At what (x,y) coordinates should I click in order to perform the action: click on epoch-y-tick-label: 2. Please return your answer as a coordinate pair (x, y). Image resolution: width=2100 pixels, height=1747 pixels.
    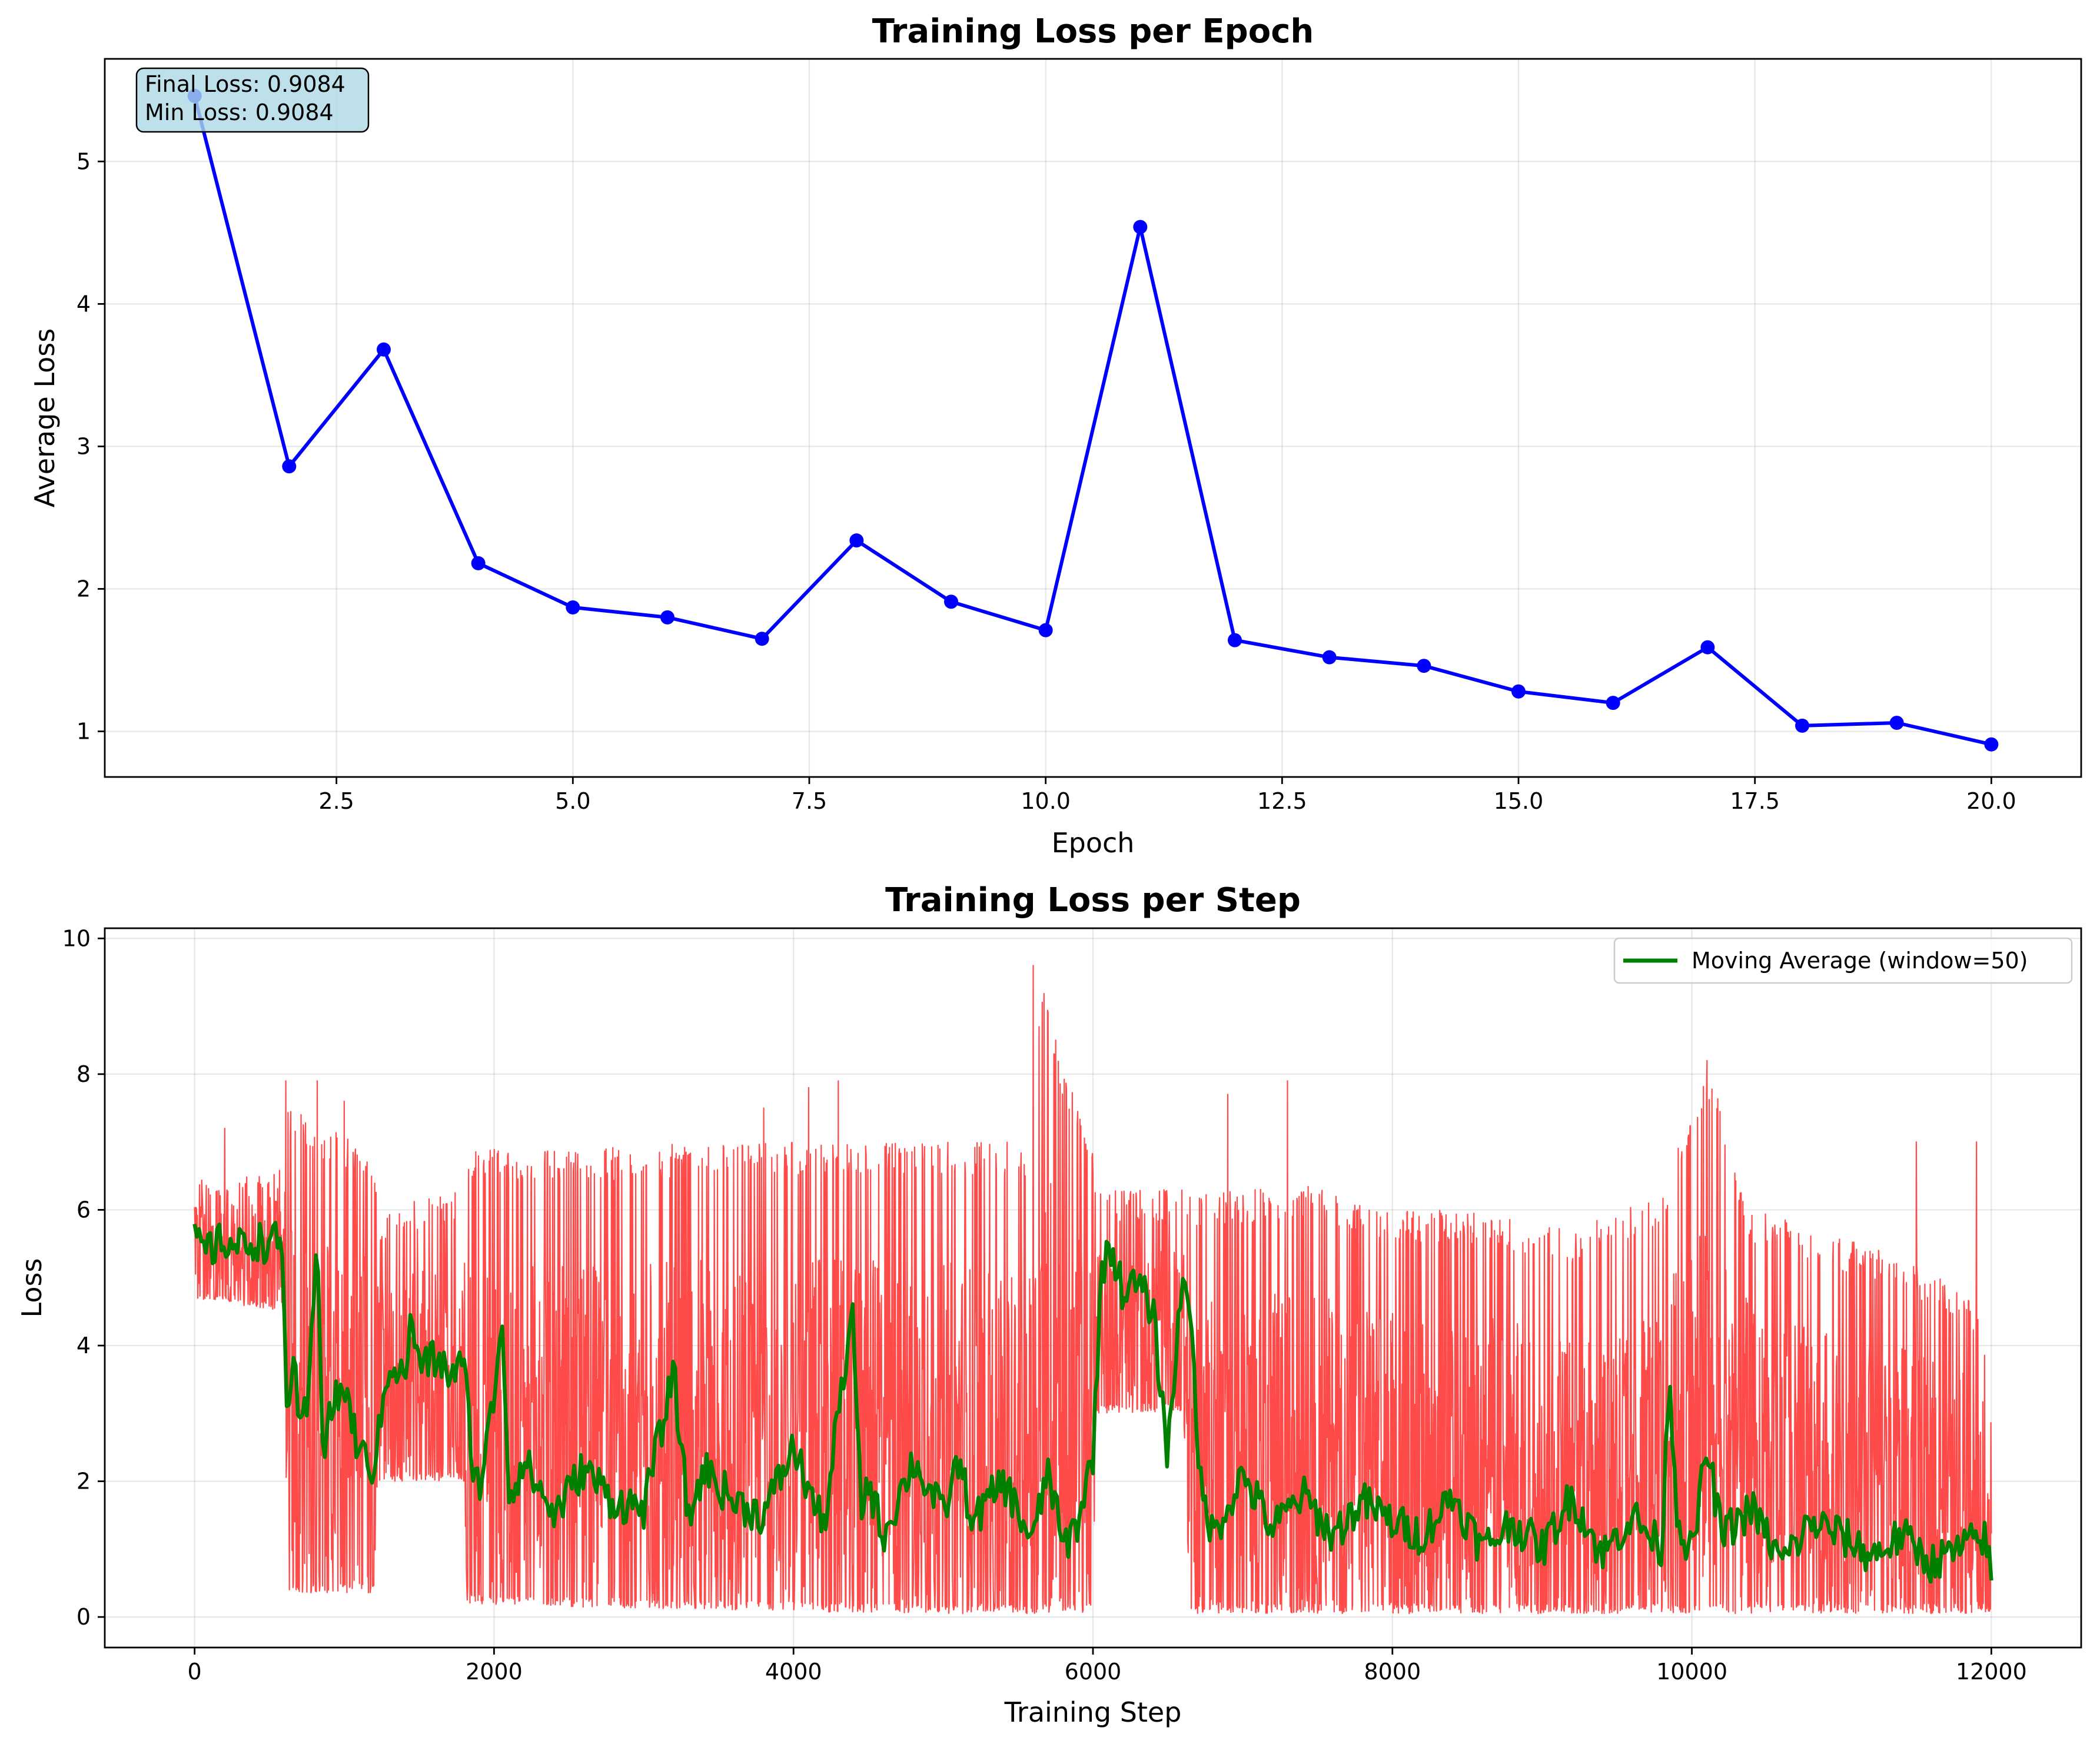
    Looking at the image, I should click on (84, 589).